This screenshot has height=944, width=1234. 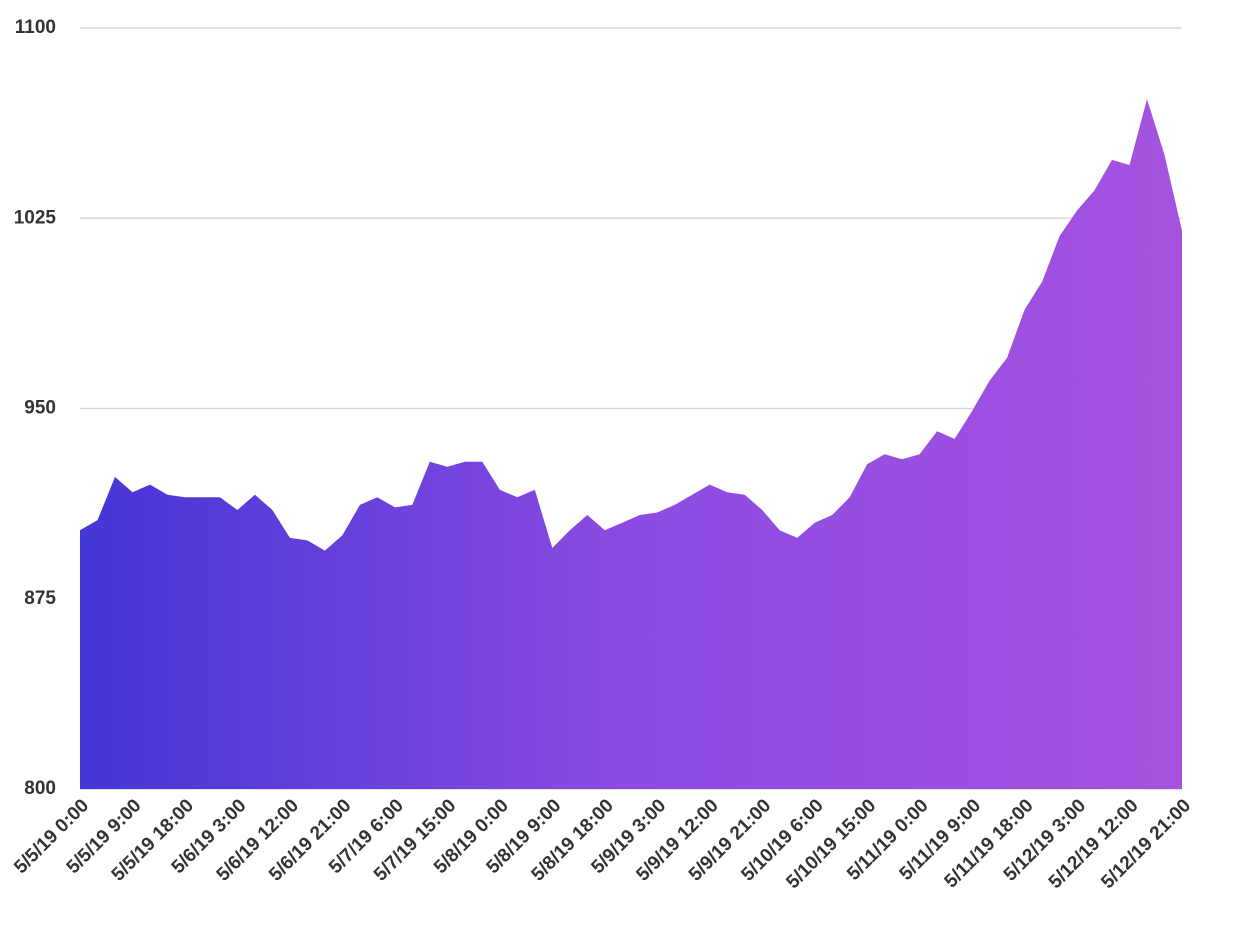 I want to click on y-tick-label: 875, so click(x=40, y=598).